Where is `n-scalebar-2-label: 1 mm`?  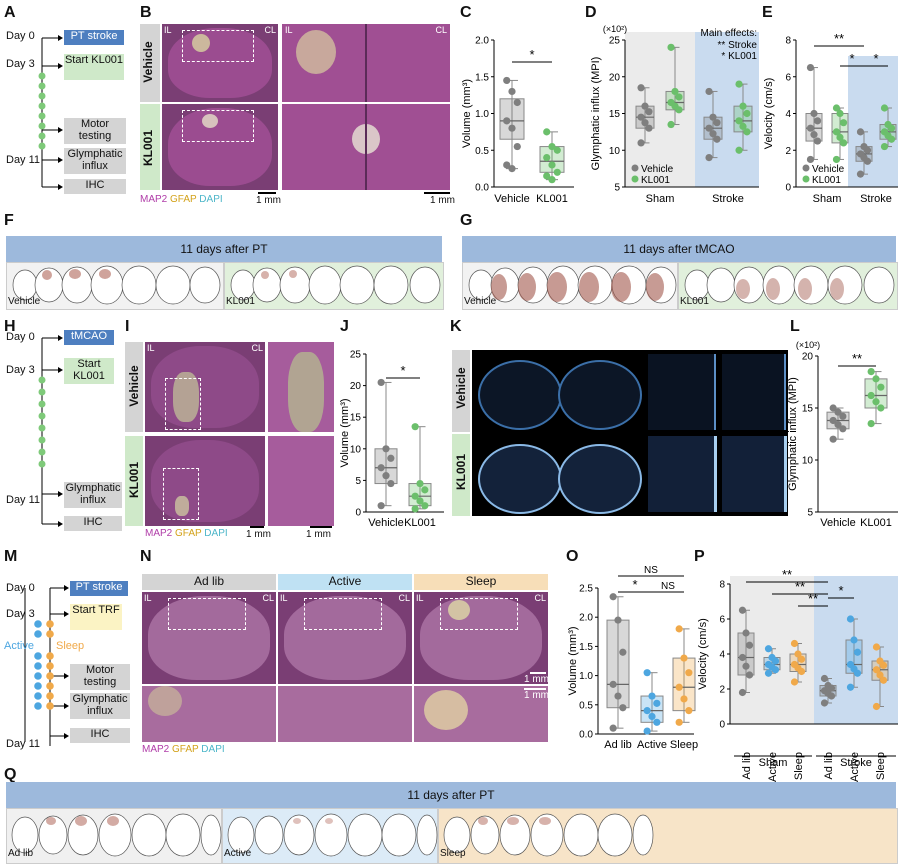 n-scalebar-2-label: 1 mm is located at coordinates (536, 695).